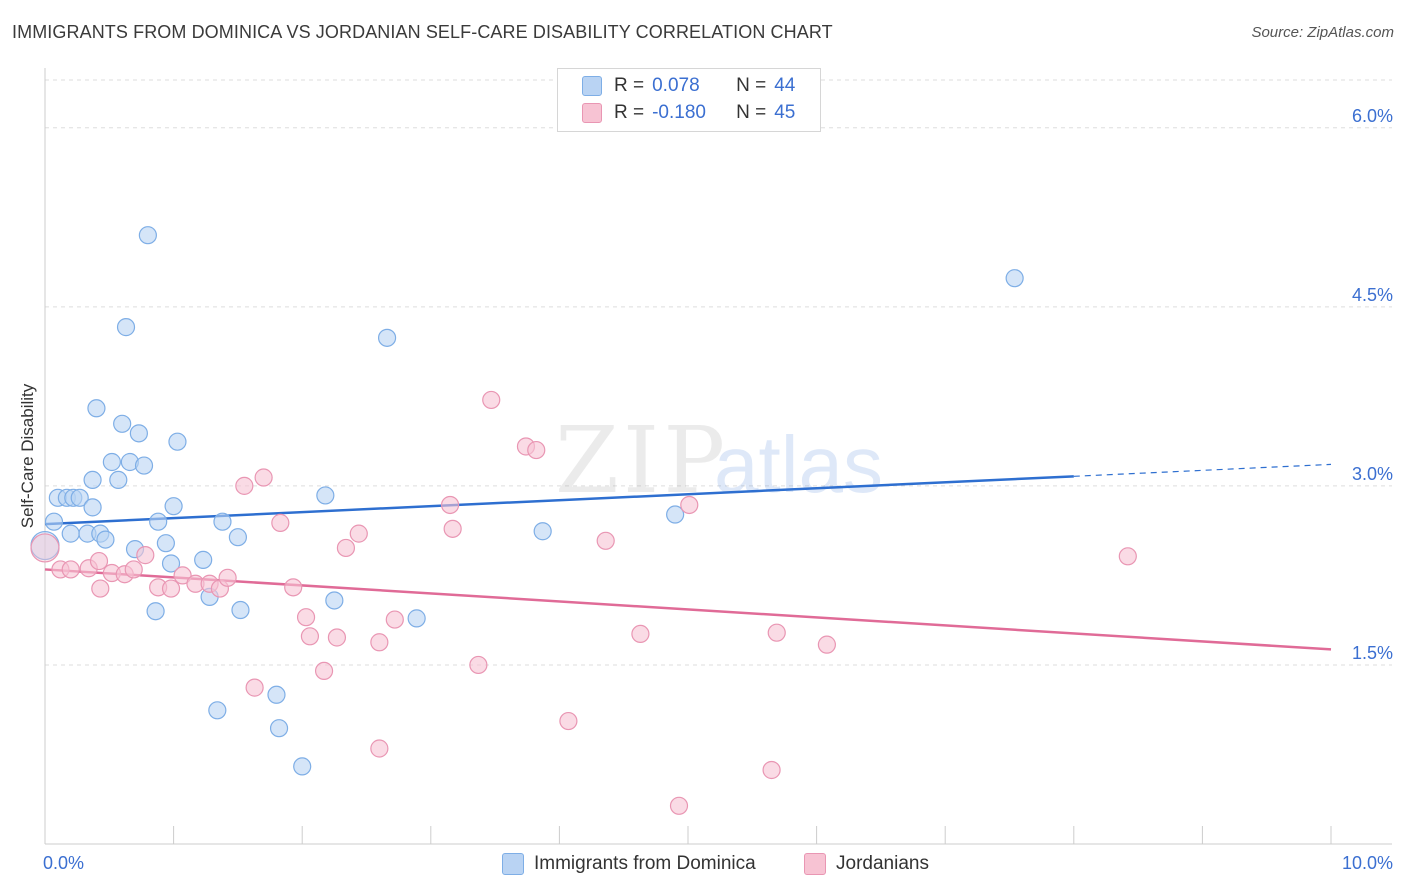  Describe the element at coordinates (1322, 32) in the screenshot. I see `source-label: Source: ZipAtlas.com` at that location.